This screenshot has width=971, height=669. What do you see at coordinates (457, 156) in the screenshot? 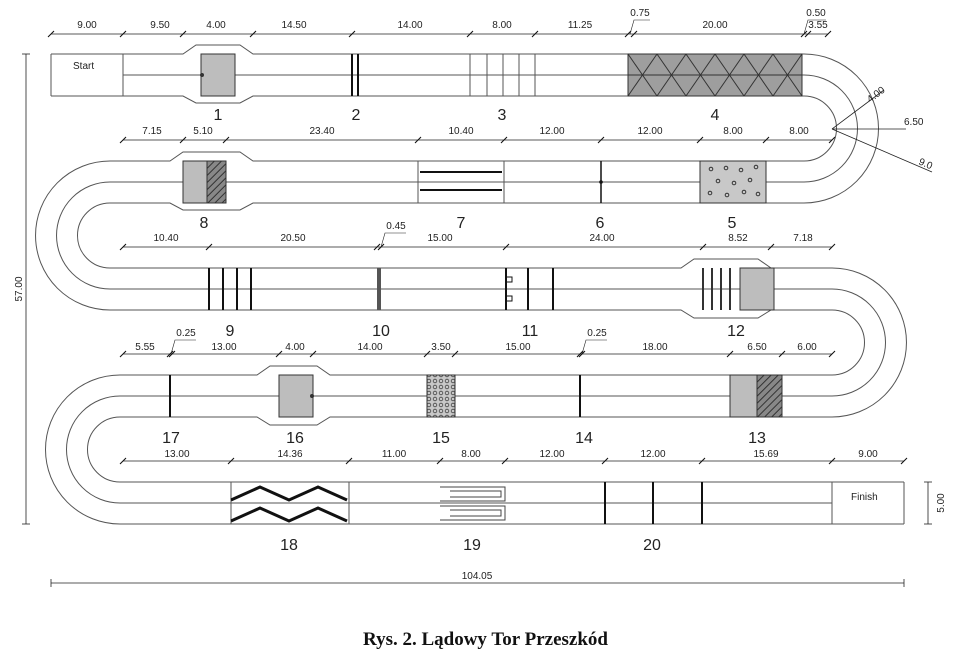
I see `track-row-2-top-edge` at bounding box center [457, 156].